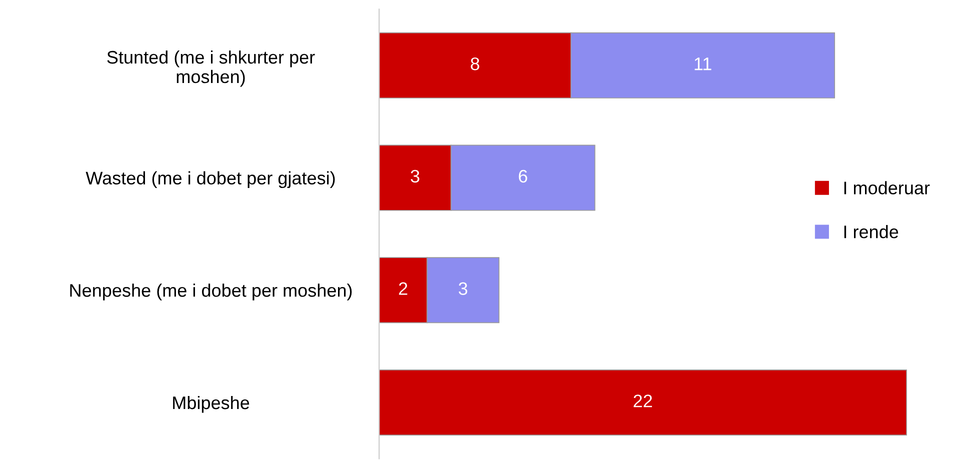  I want to click on data-label: 11, so click(703, 64).